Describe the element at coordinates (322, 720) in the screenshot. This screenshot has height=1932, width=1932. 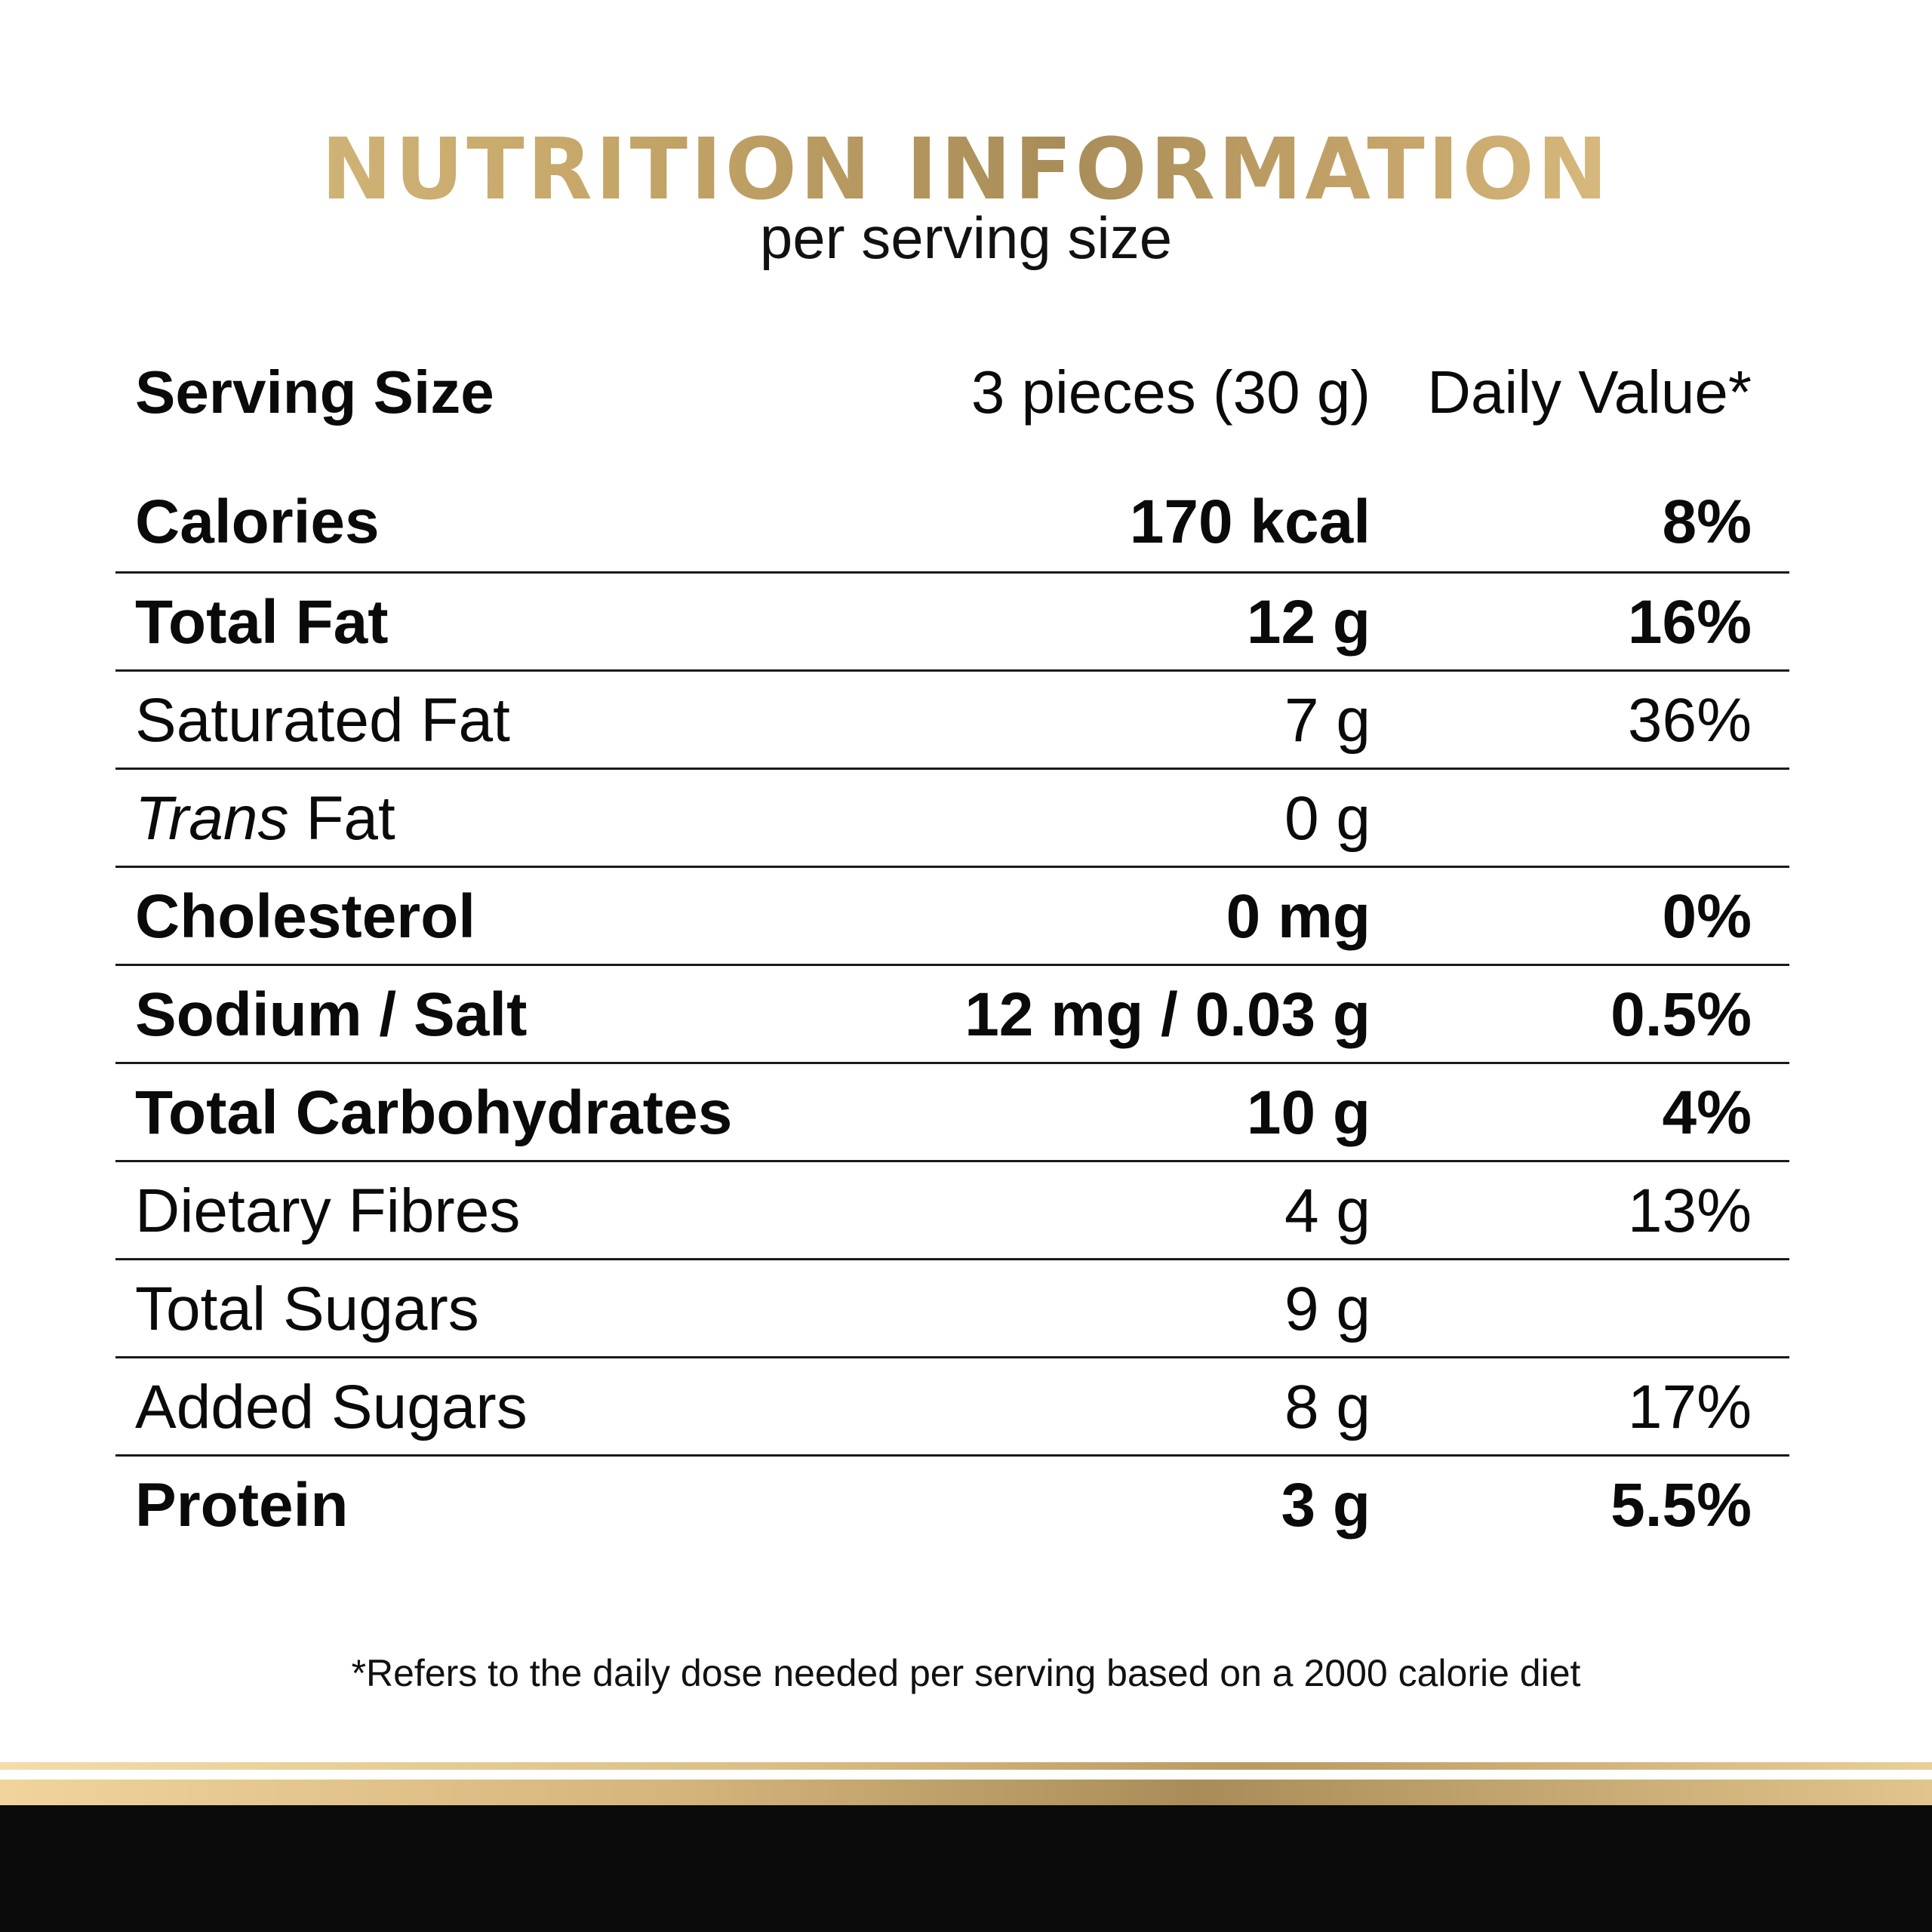
I see `nutrient-name: Saturated Fat` at that location.